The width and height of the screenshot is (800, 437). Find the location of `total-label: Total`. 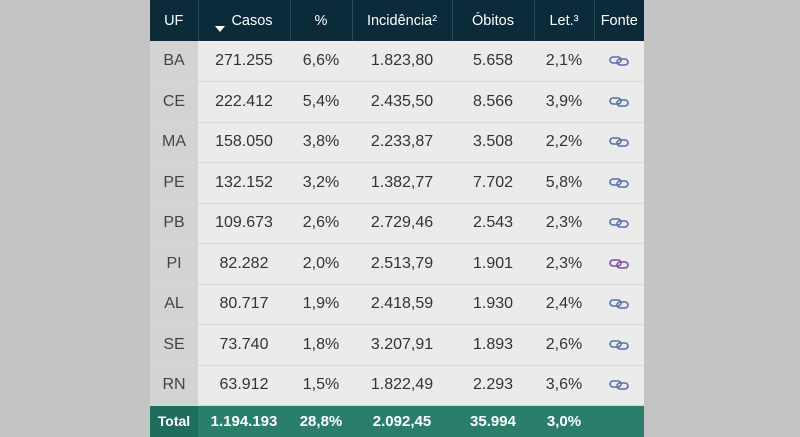

total-label: Total is located at coordinates (174, 421).